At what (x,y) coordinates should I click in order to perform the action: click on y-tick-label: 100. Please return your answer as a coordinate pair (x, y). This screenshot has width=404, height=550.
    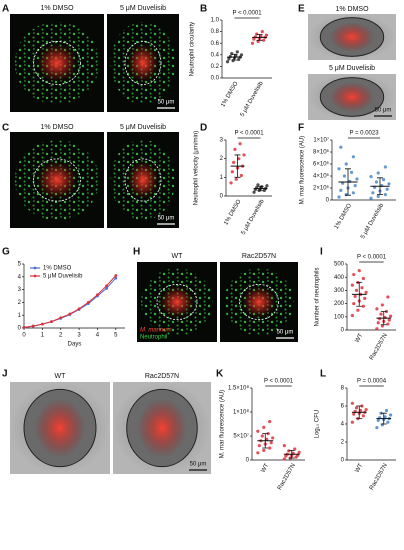
    Looking at the image, I should click on (339, 317).